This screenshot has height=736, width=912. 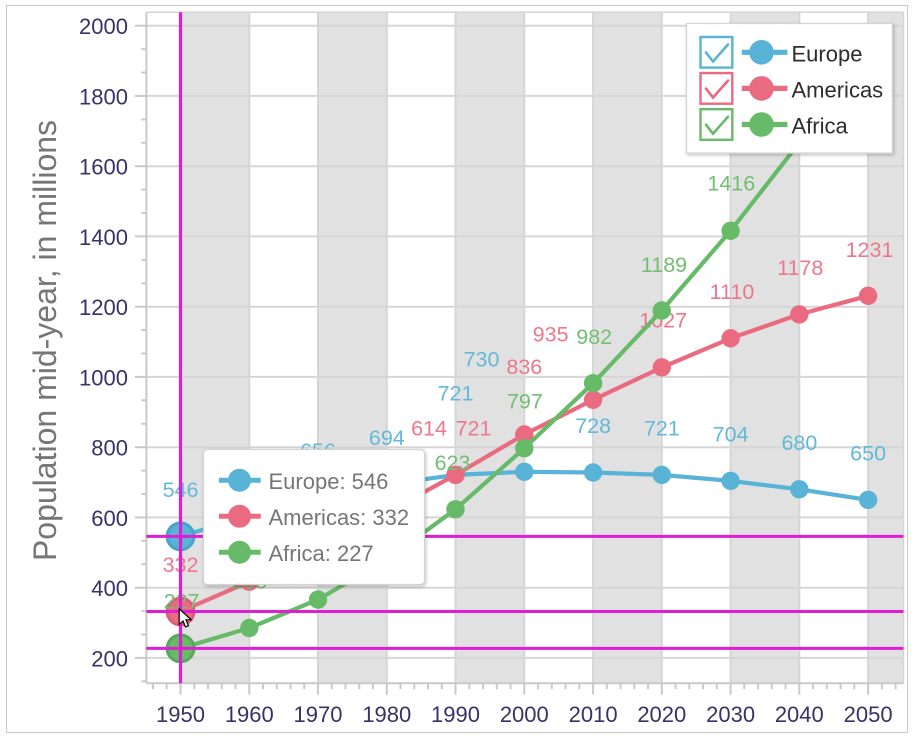 I want to click on svg-text: 1970, so click(x=318, y=714).